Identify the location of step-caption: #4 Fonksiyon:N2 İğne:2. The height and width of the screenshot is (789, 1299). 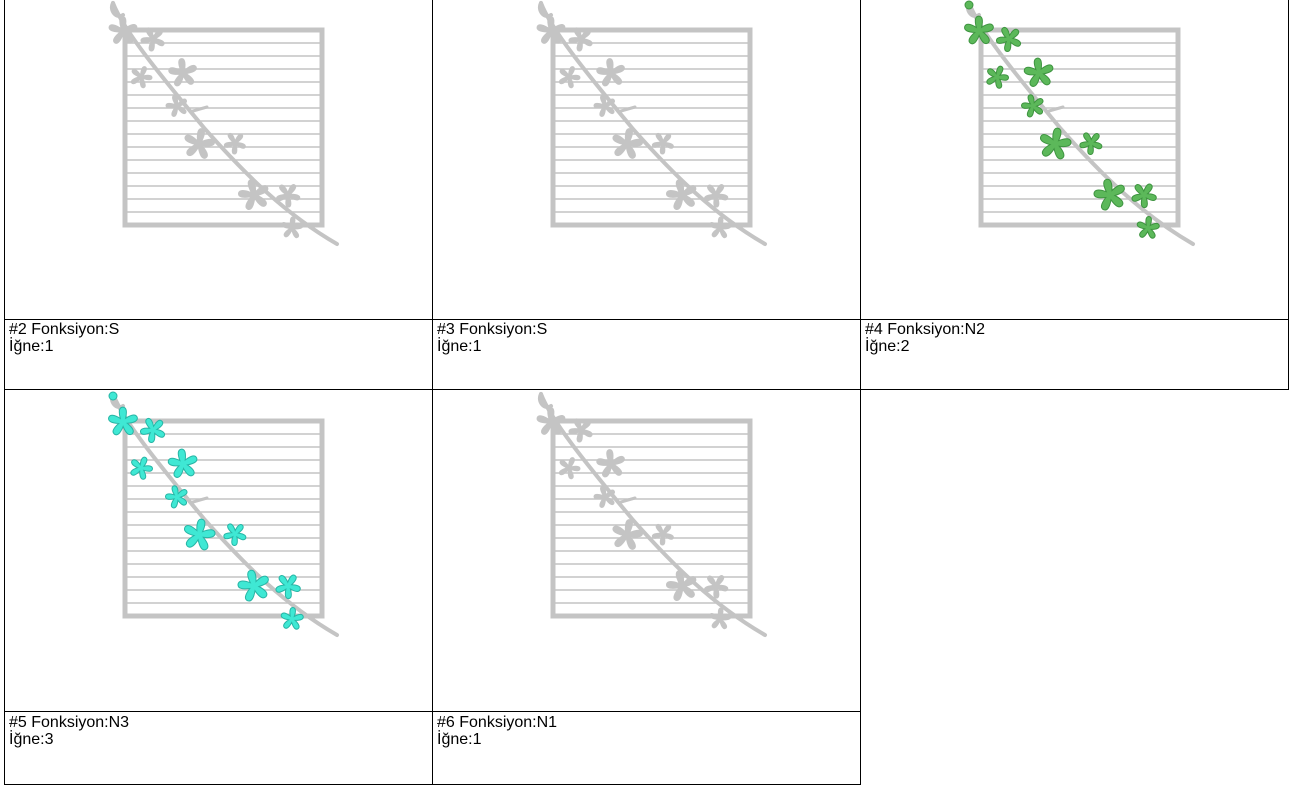
(925, 338).